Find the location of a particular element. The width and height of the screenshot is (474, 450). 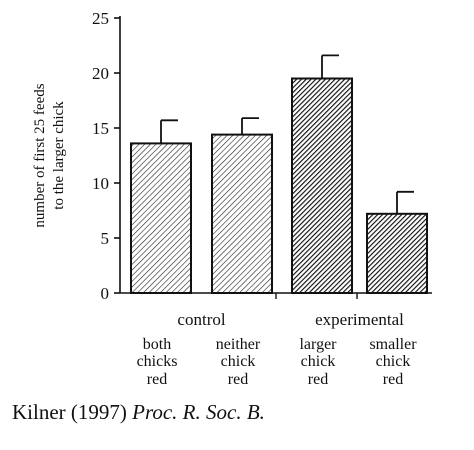

y-axis-label-line: number of first 25 feeds is located at coordinates (40, 155).